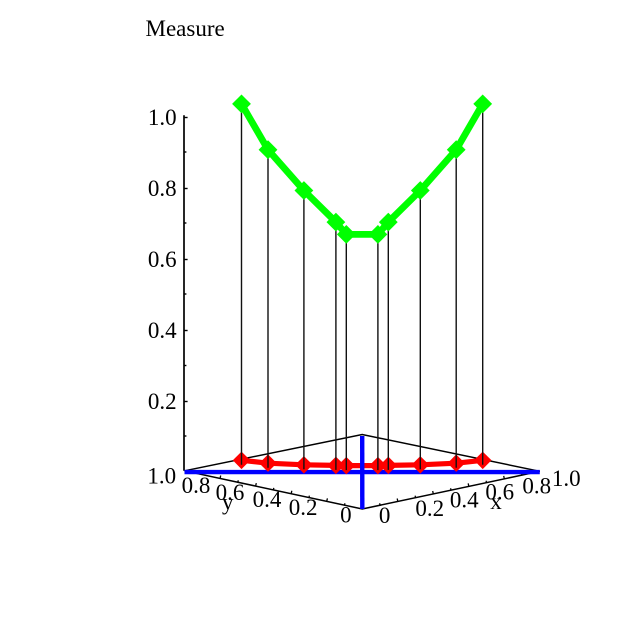 Image resolution: width=640 pixels, height=640 pixels. Describe the element at coordinates (496, 501) in the screenshot. I see `svg-text: x` at that location.